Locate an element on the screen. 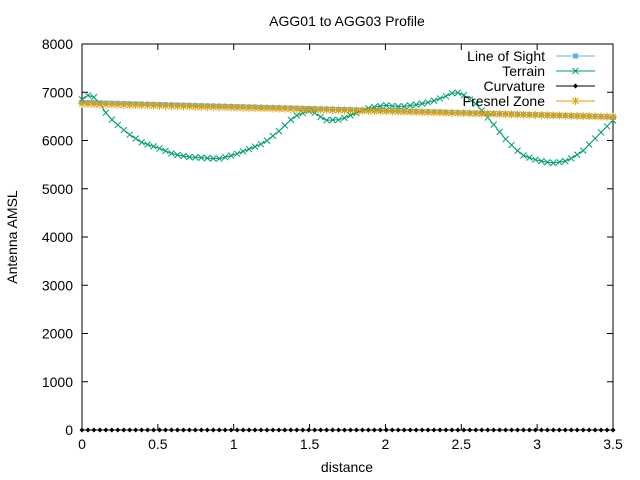 The height and width of the screenshot is (480, 640). series-curvature is located at coordinates (347, 430).